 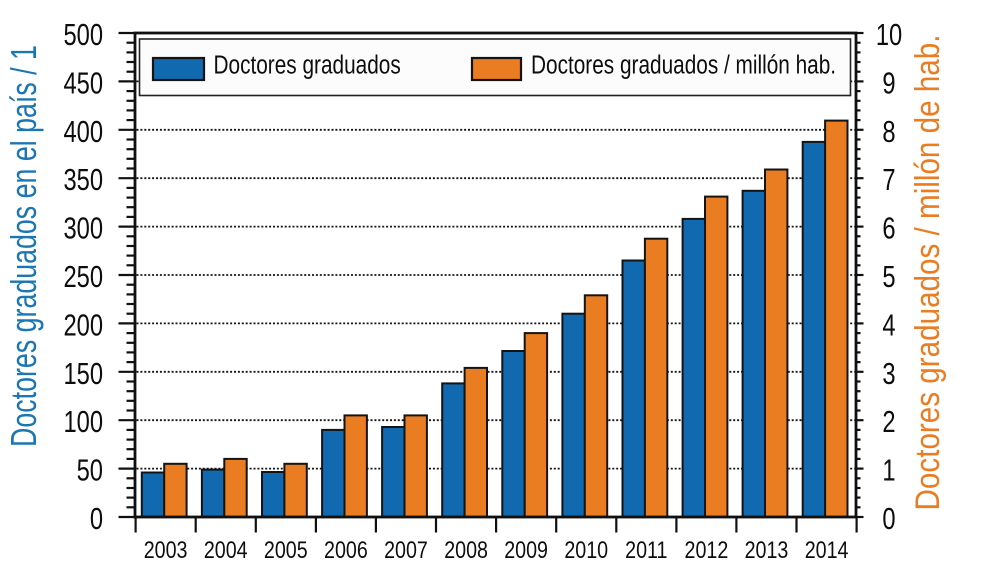 I want to click on svg-text: 250, so click(x=83, y=276).